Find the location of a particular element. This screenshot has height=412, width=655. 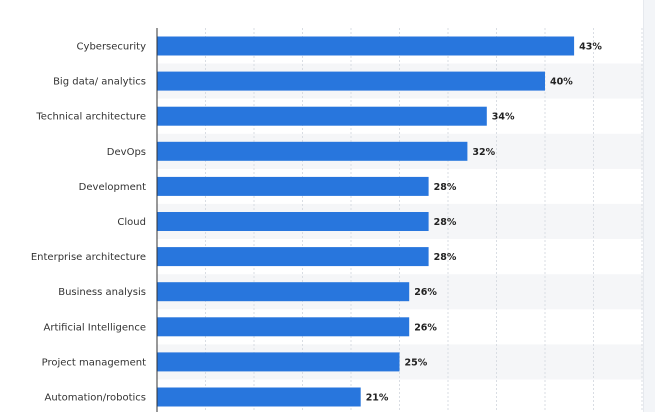

value-label: 21% is located at coordinates (377, 398).